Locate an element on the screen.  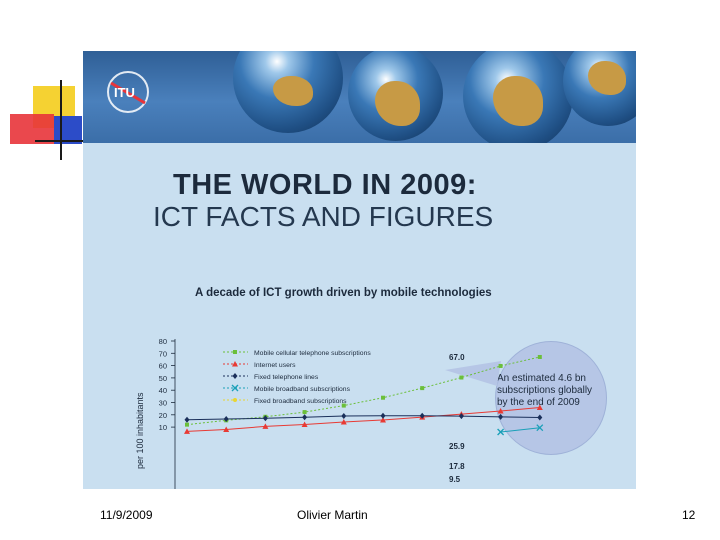
globe-2-land is located at coordinates (397, 103).